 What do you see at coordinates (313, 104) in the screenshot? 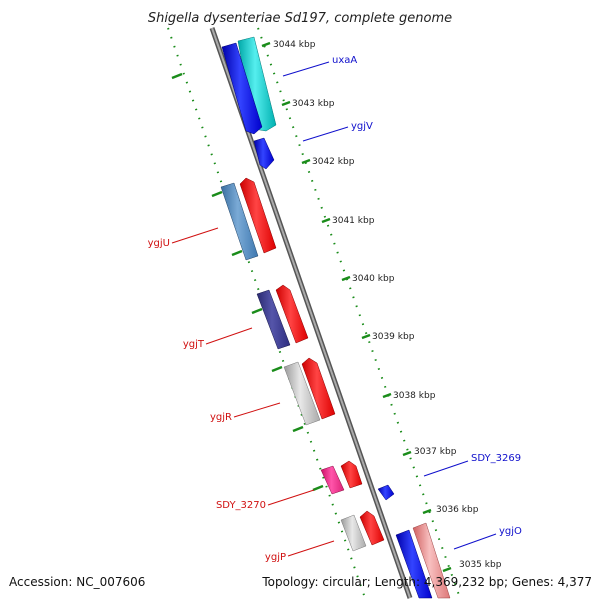
I see `tick-label: 3043 kbp` at bounding box center [313, 104].